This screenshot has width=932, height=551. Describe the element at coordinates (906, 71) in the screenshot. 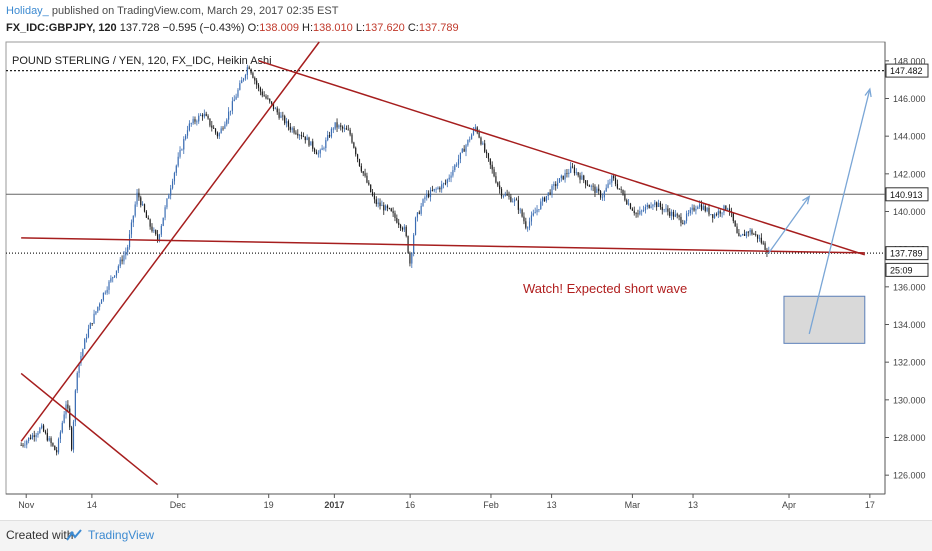

I see `price-label-text: 147.482` at that location.